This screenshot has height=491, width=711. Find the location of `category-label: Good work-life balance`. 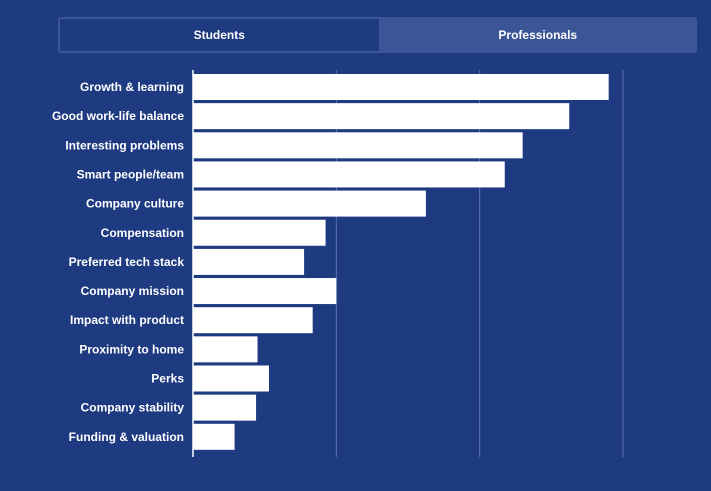

category-label: Good work-life balance is located at coordinates (118, 116).